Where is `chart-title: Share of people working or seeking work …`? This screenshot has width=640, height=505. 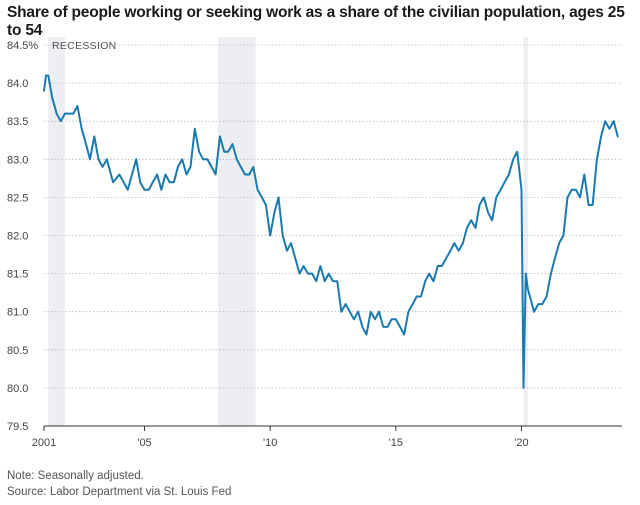
chart-title: Share of people working or seeking work … is located at coordinates (316, 21).